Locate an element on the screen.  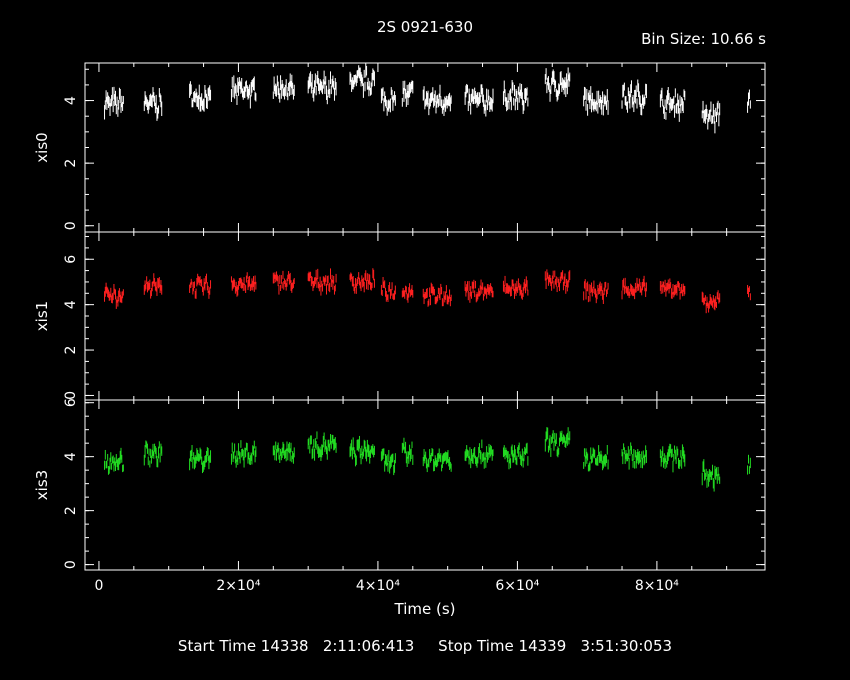
y-axis-label-xis0: xis0 is located at coordinates (42, 147).